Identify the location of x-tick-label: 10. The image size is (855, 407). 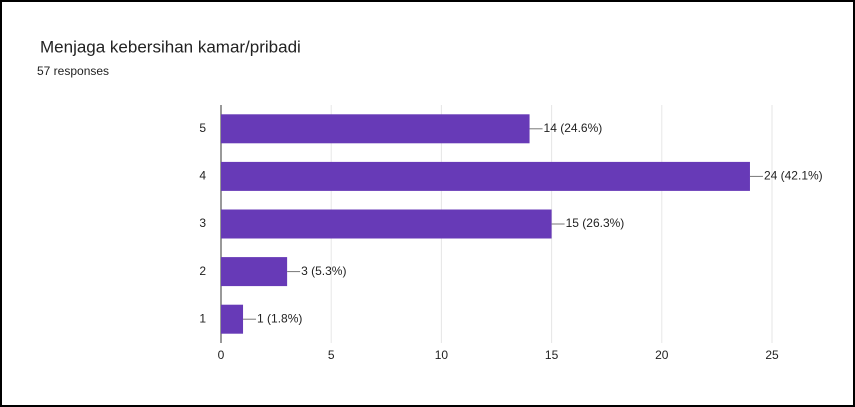
(442, 355).